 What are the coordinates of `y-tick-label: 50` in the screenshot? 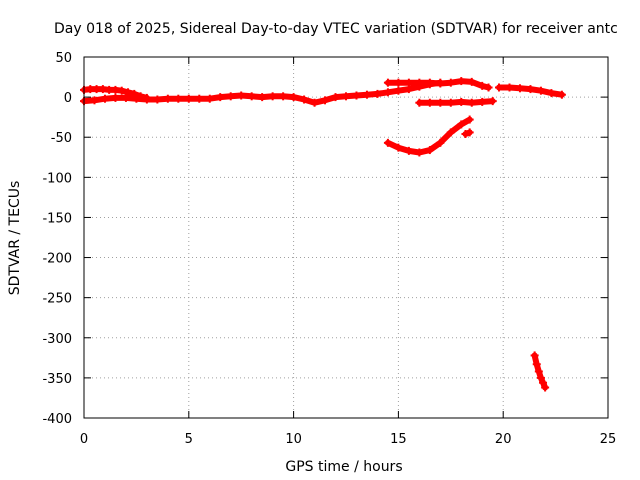 It's located at (63, 58).